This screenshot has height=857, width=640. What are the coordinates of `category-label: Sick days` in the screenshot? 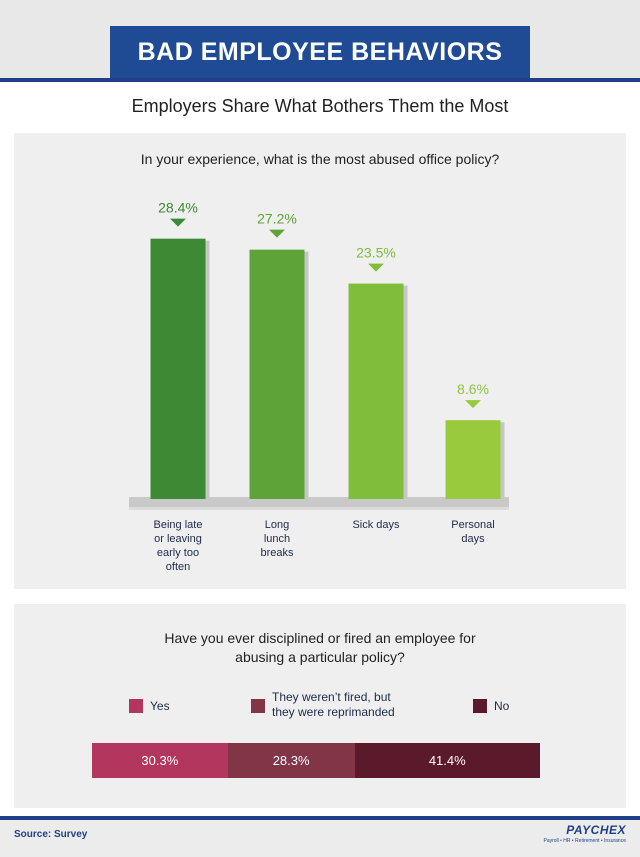 It's located at (376, 525).